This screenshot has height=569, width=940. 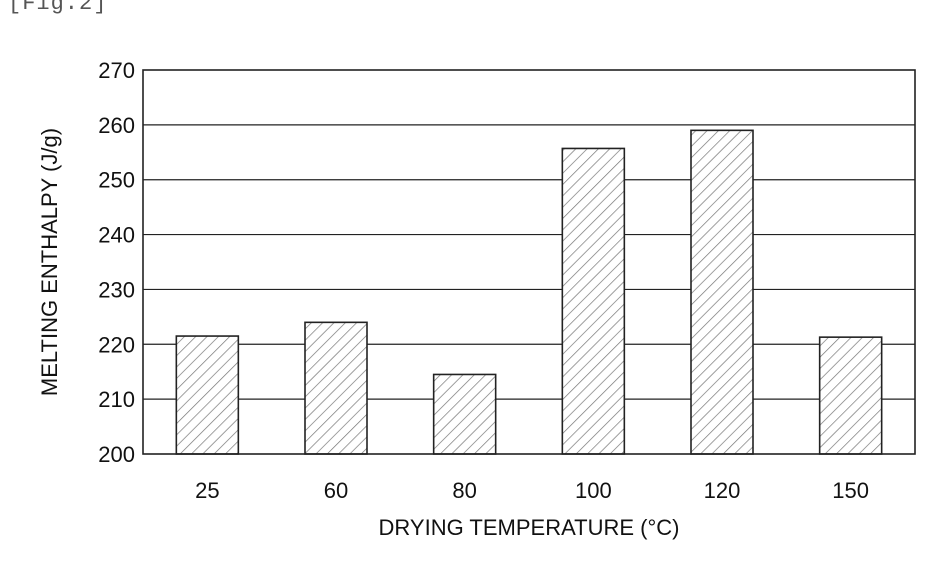 I want to click on x-tick-label: 80, so click(x=464, y=490).